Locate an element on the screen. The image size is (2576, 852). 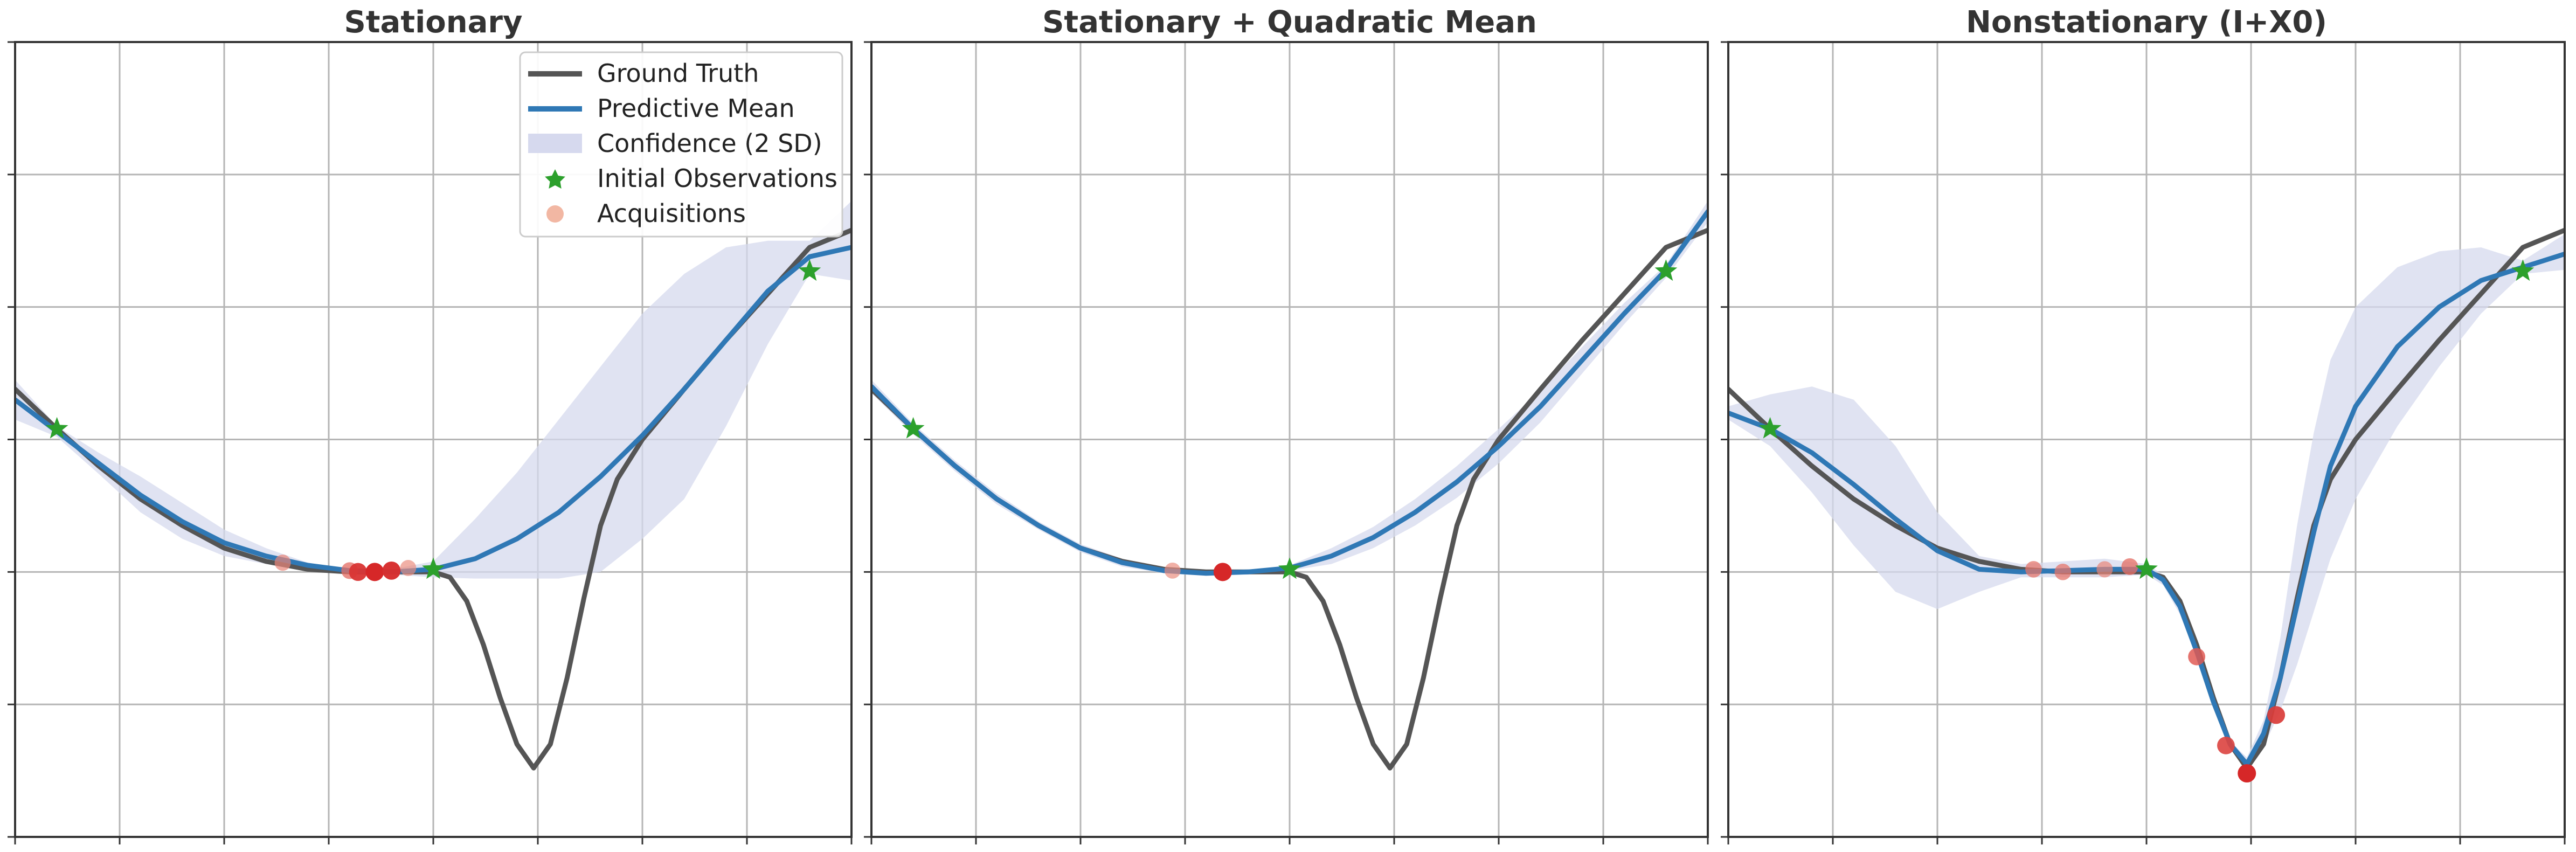
panel-title: Stationary + Quadratic Mean is located at coordinates (1290, 22).